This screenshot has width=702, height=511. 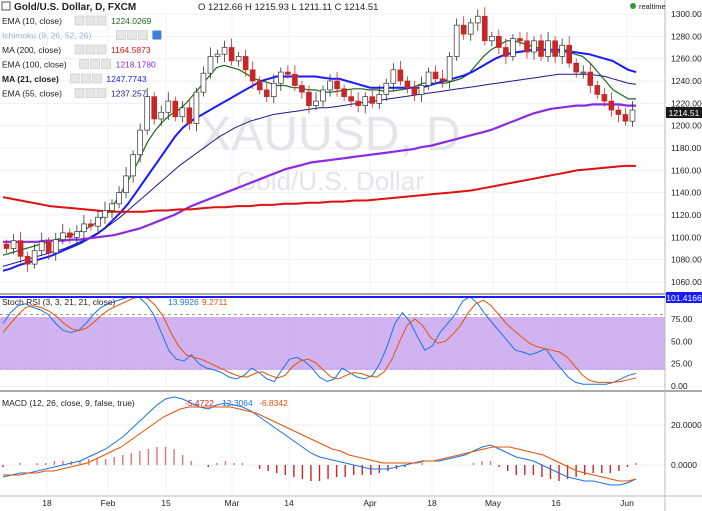 What do you see at coordinates (79, 64) in the screenshot?
I see `legend-row: EMA (100, close) 1218.1780` at bounding box center [79, 64].